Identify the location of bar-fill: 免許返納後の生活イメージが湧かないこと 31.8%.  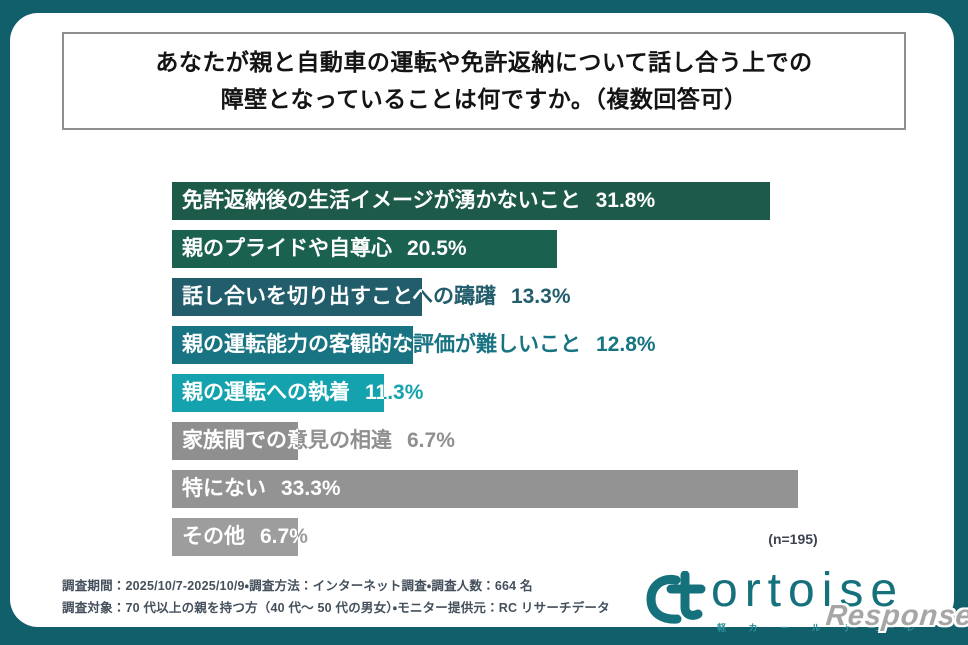
(471, 201).